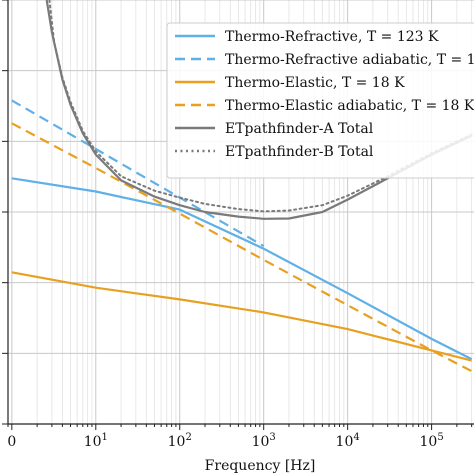 Image resolution: width=474 pixels, height=474 pixels. Describe the element at coordinates (440, 437) in the screenshot. I see `x-tick-label-exponent: 5` at that location.